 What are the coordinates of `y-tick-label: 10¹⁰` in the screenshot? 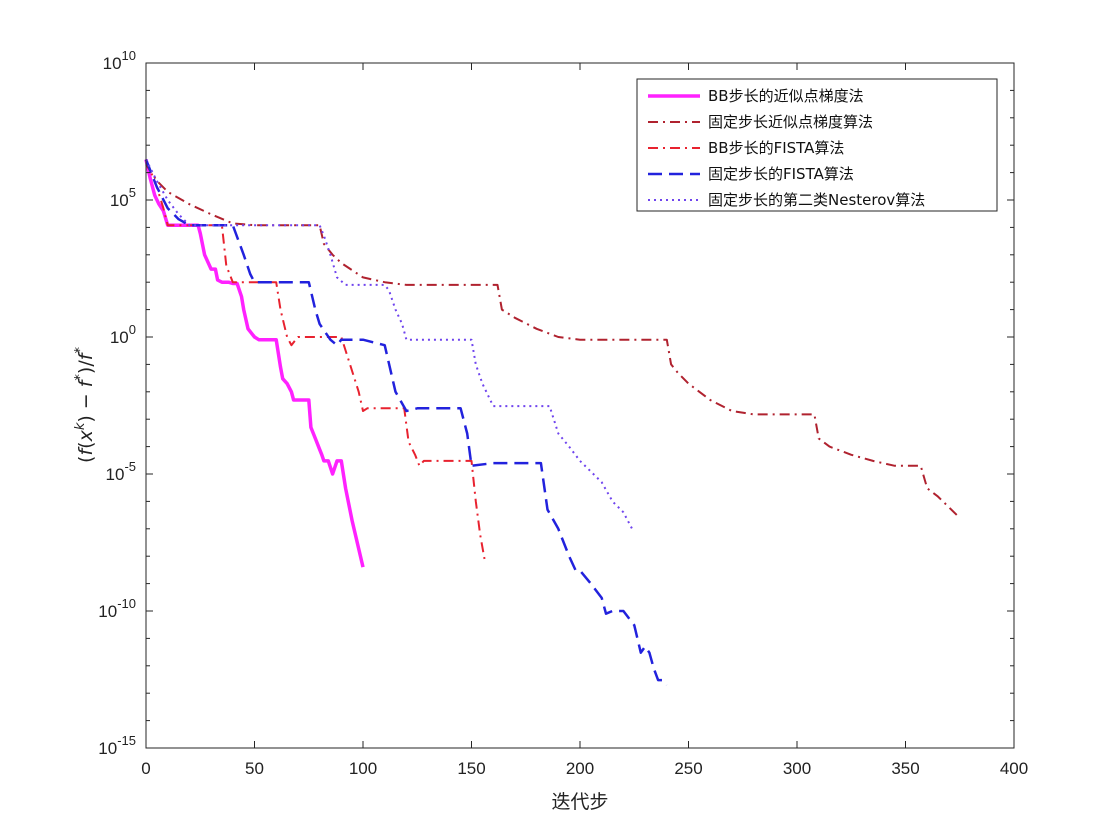 It's located at (119, 60).